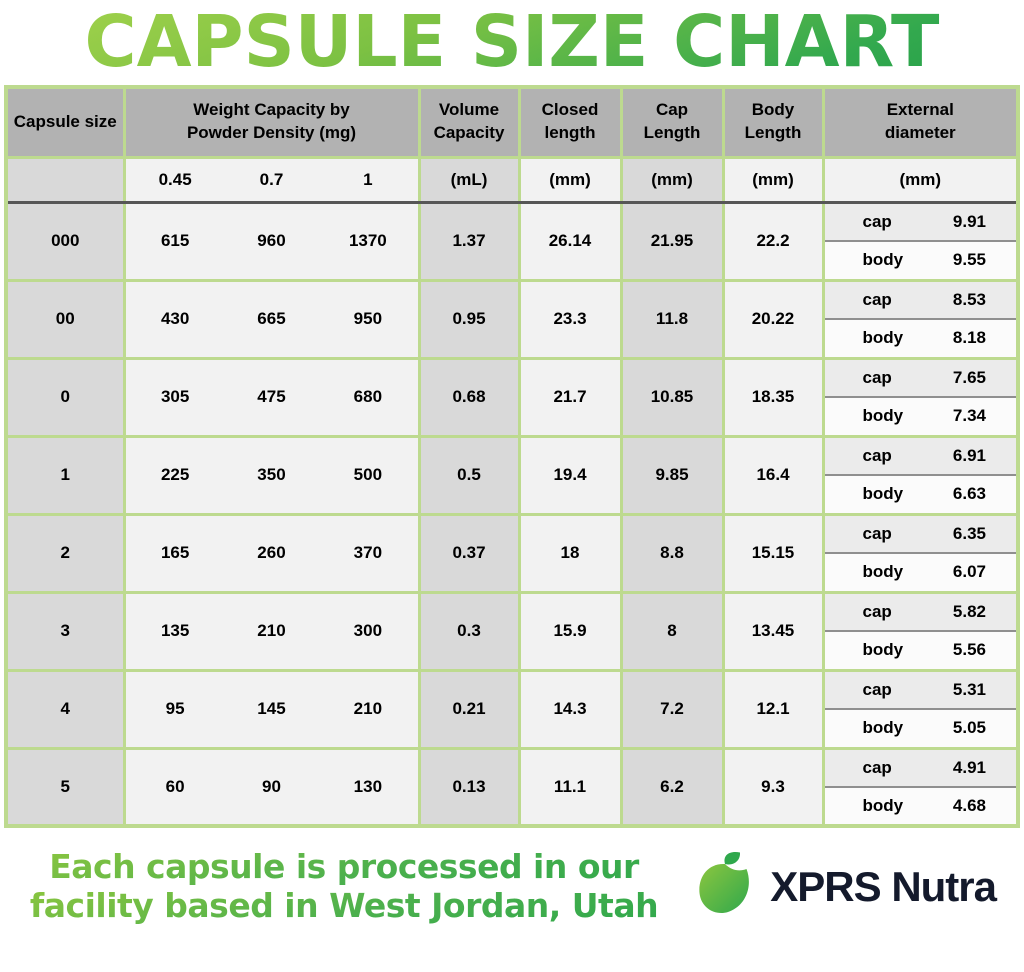  I want to click on cell-external-cap: cap 6.35, so click(920, 533).